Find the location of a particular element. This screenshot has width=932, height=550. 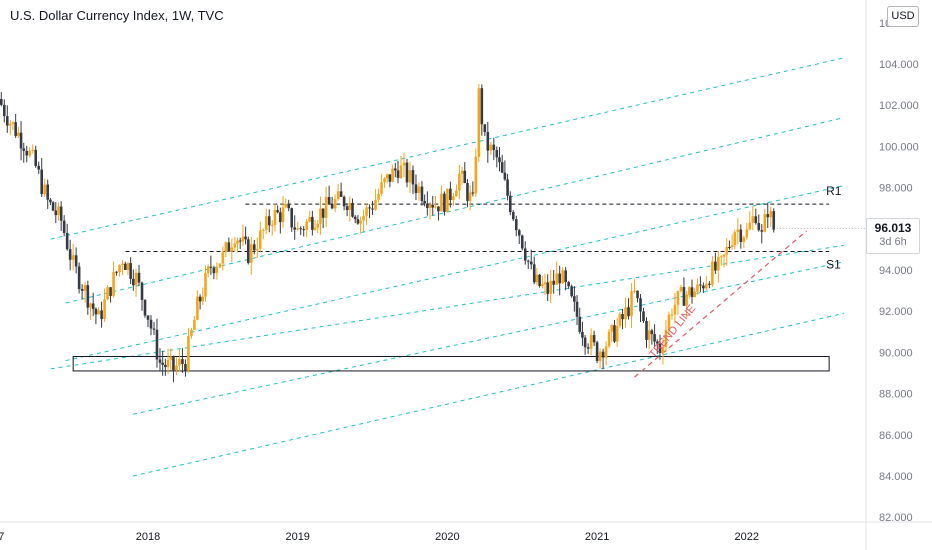

y-tick-label: 102.000 is located at coordinates (899, 106).